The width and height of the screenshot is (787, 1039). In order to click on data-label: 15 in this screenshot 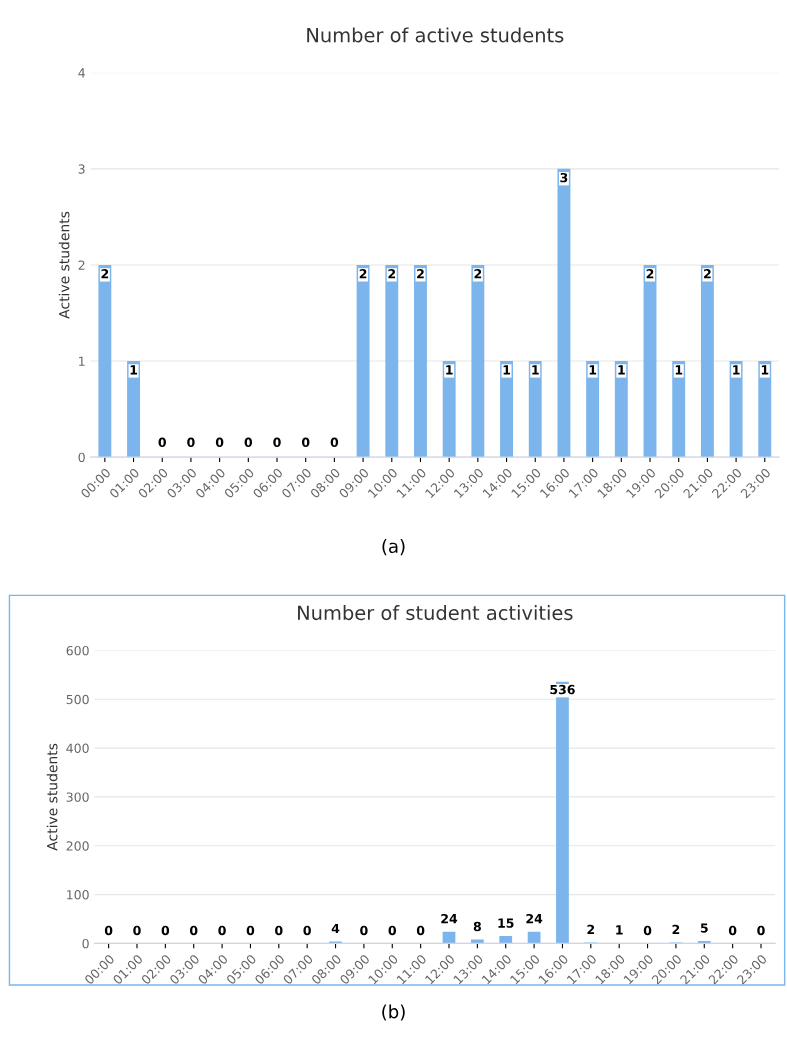, I will do `click(506, 923)`.